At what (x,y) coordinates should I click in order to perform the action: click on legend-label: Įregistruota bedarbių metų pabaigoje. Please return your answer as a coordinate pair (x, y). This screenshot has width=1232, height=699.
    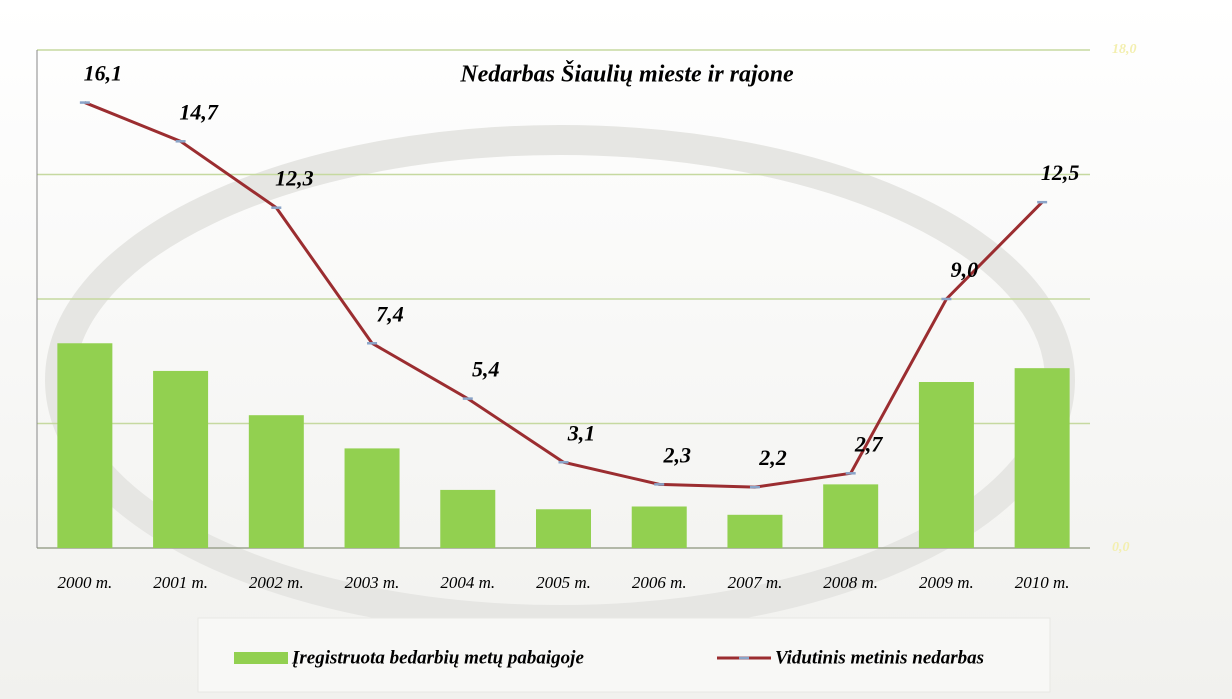
    Looking at the image, I should click on (437, 657).